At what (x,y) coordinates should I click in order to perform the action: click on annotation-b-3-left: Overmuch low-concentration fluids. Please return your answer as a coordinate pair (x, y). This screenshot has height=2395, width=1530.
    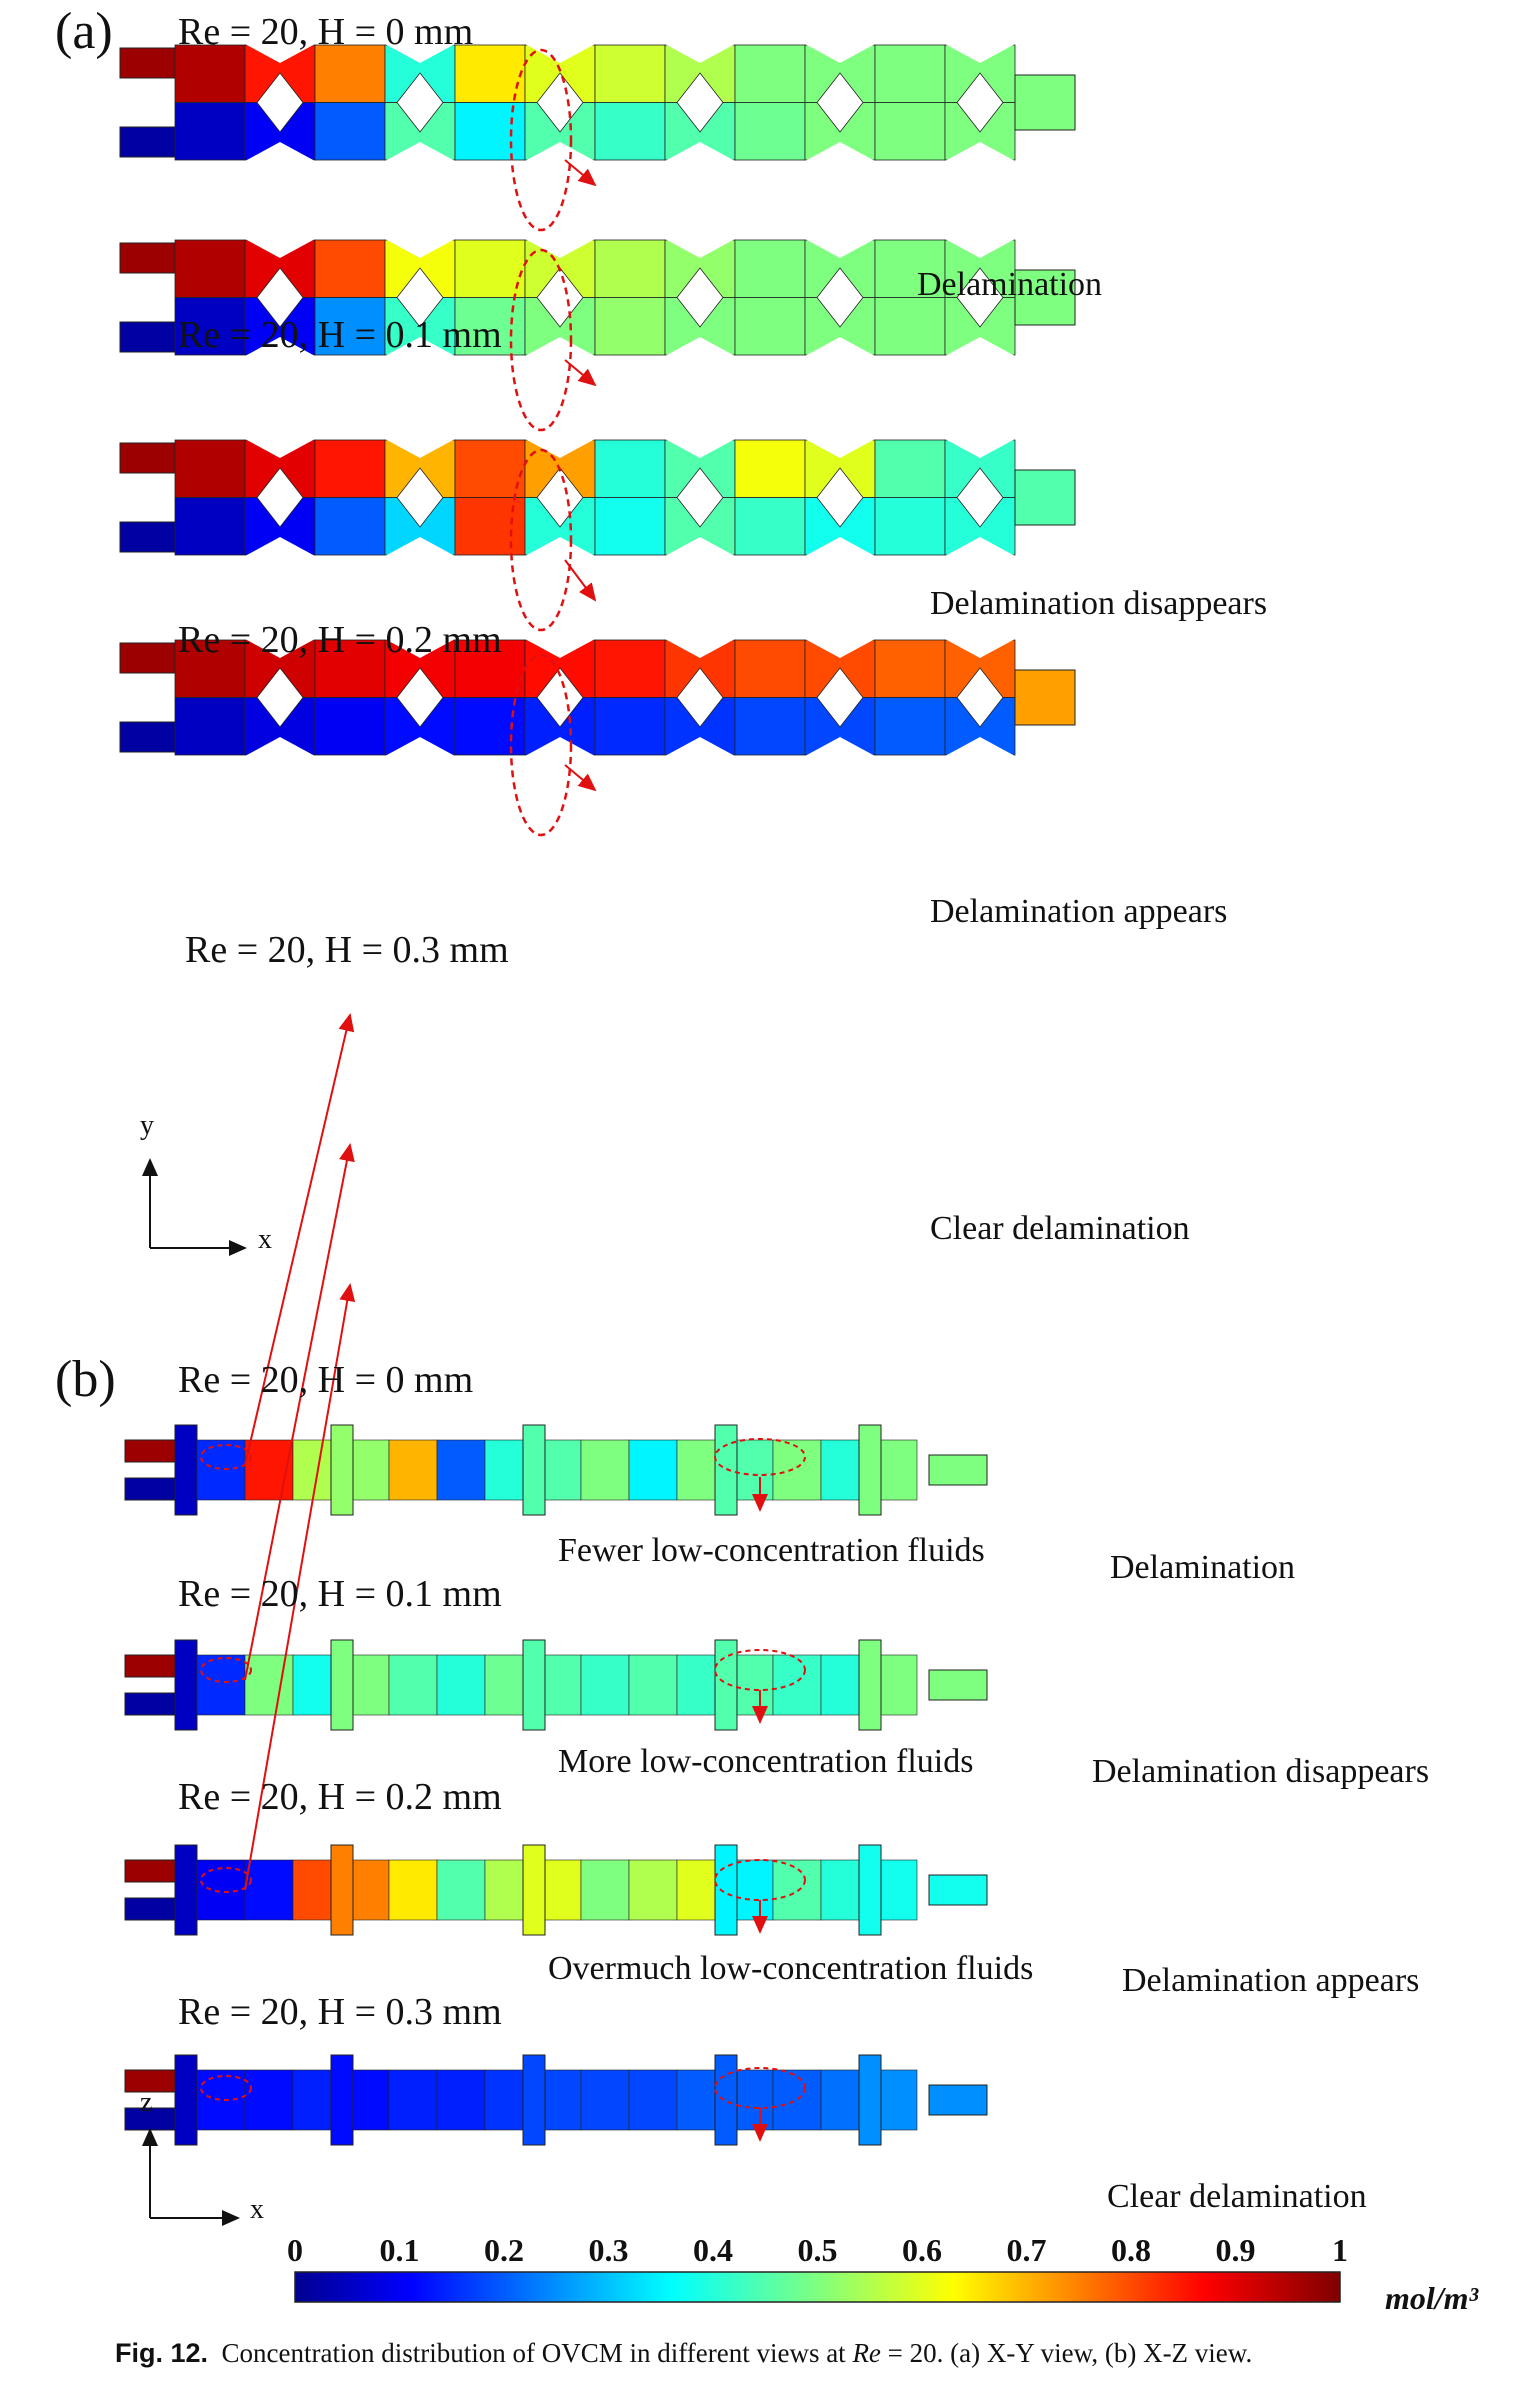
    Looking at the image, I should click on (791, 1968).